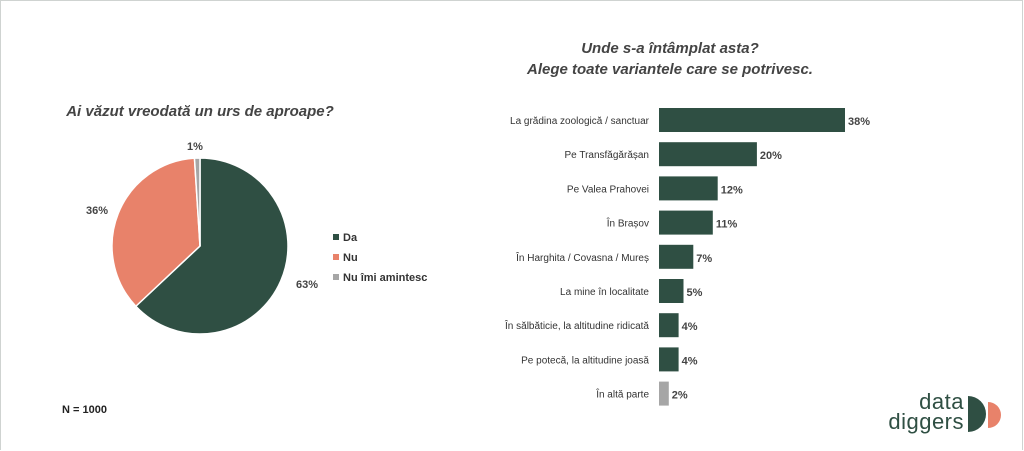 The height and width of the screenshot is (451, 1024). What do you see at coordinates (582, 257) in the screenshot?
I see `bar-category-label: În Harghita / Covasna / Mureș` at bounding box center [582, 257].